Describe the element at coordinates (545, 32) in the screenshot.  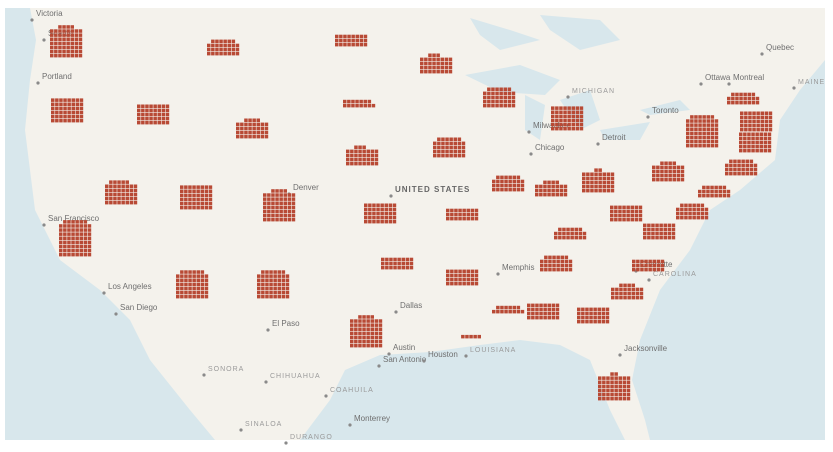
I see `northern-water` at that location.